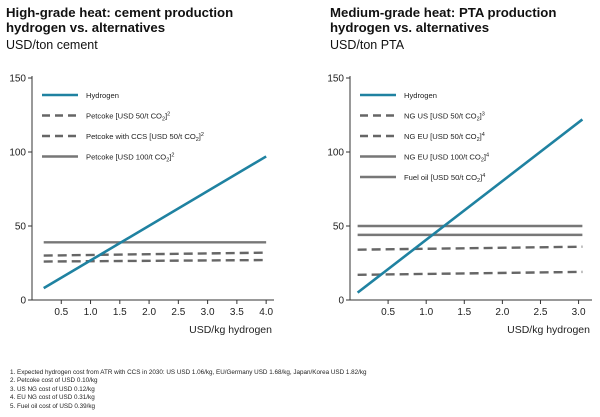  Describe the element at coordinates (444, 178) in the screenshot. I see `legend-label: Fuel oil [USD 50/t CO2]4` at that location.